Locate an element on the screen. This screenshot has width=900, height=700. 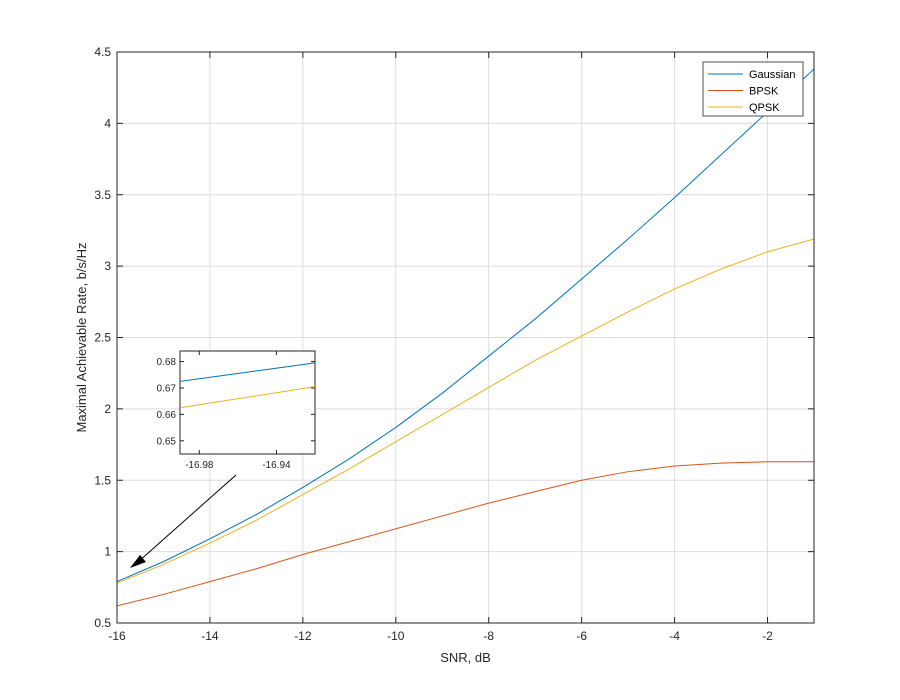
legend: Gaussian BPSK QPSK is located at coordinates (753, 89).